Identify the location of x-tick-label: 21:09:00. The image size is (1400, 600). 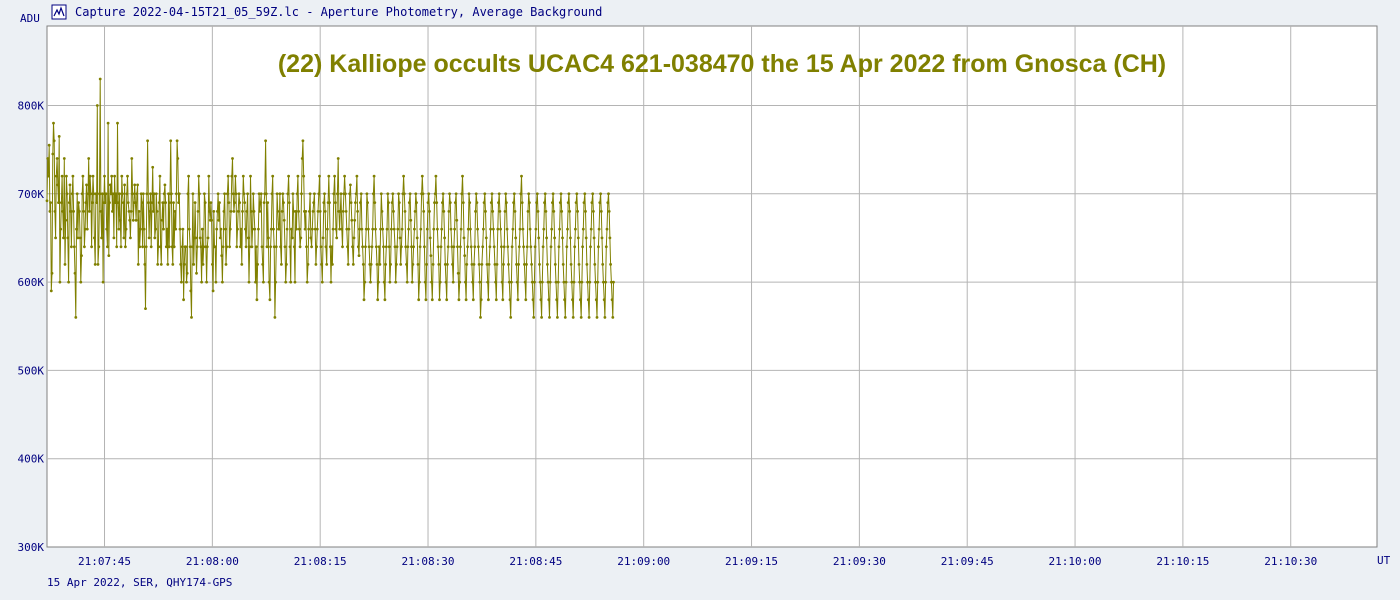
(643, 561).